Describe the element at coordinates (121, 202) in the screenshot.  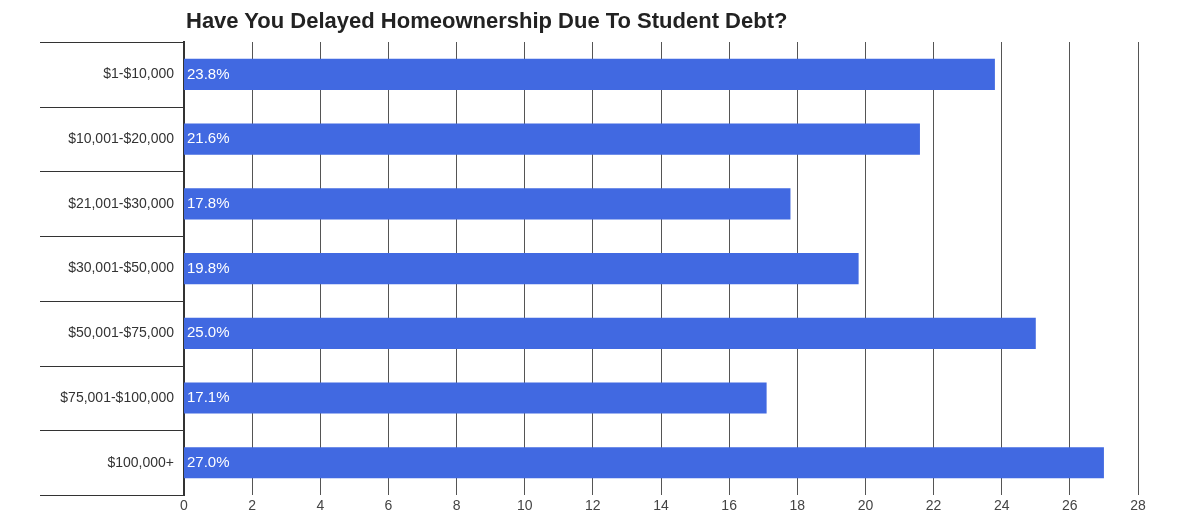
I see `y-tick-label: $21,001-$30,000` at that location.